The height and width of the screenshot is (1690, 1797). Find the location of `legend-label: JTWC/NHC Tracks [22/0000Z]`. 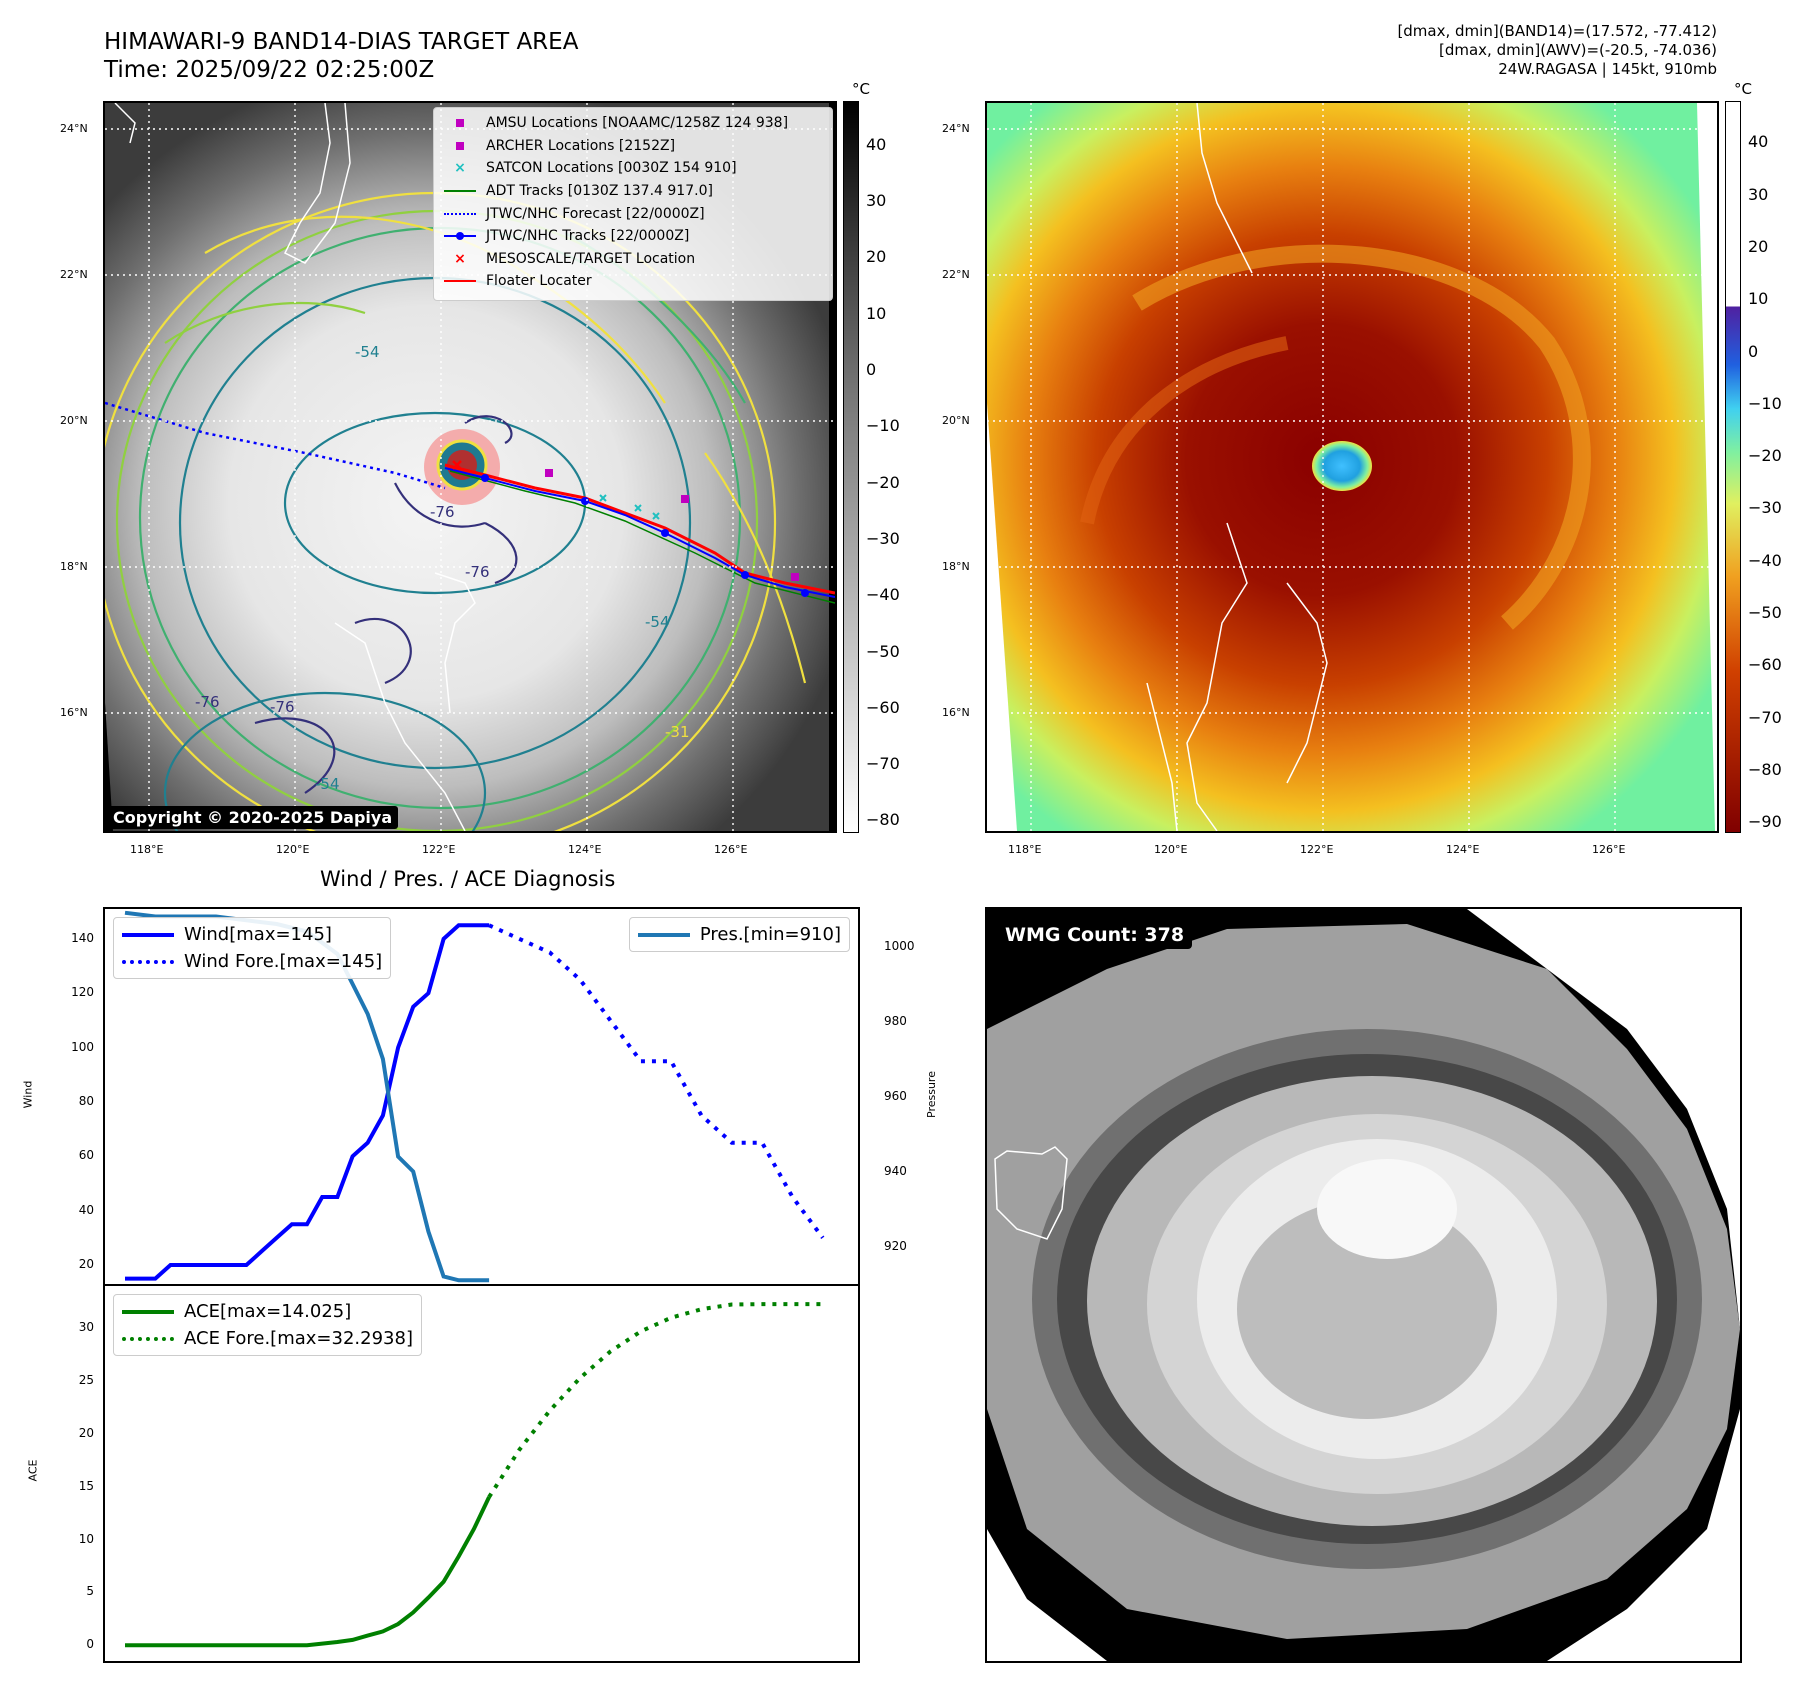

legend-label: JTWC/NHC Tracks [22/0000Z] is located at coordinates (588, 236).